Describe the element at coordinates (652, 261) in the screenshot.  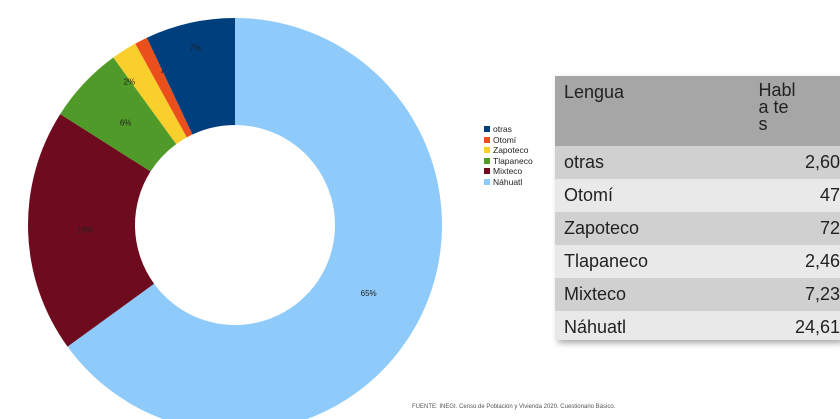
I see `cell-lengua: Tlapaneco` at that location.